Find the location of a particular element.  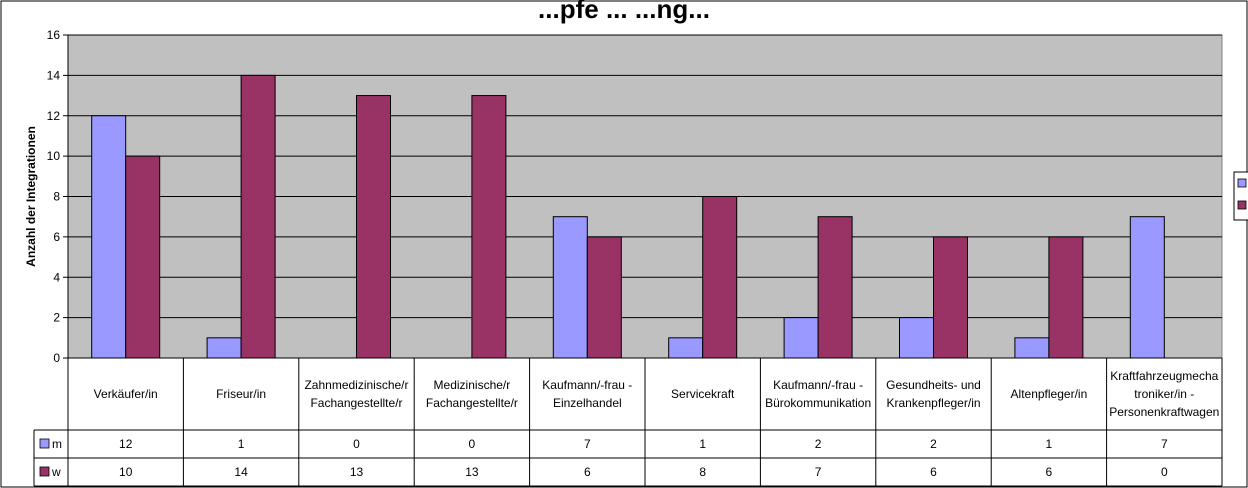

y-tick-label: 14 is located at coordinates (54, 75).